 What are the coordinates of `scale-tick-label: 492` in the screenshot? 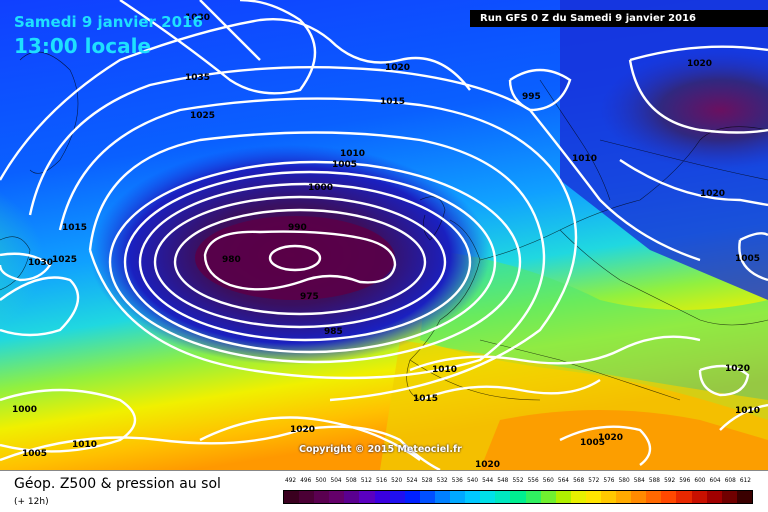 It's located at (291, 481).